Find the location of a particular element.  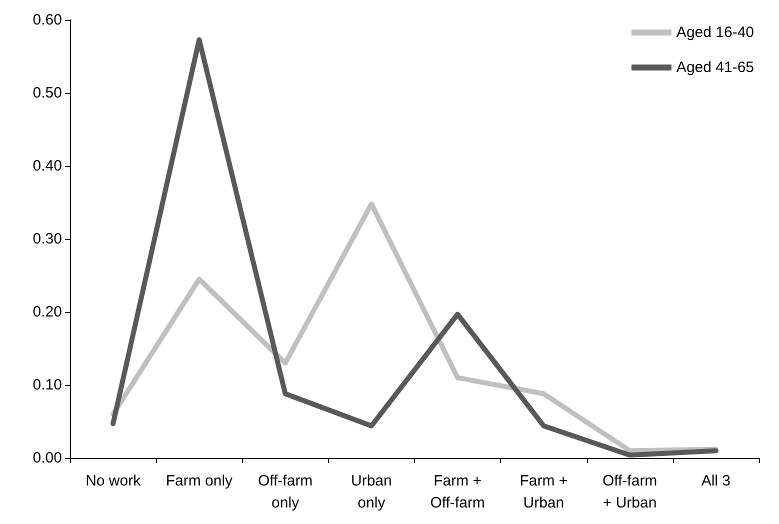

x-tick-label: Off-farm only is located at coordinates (285, 492).